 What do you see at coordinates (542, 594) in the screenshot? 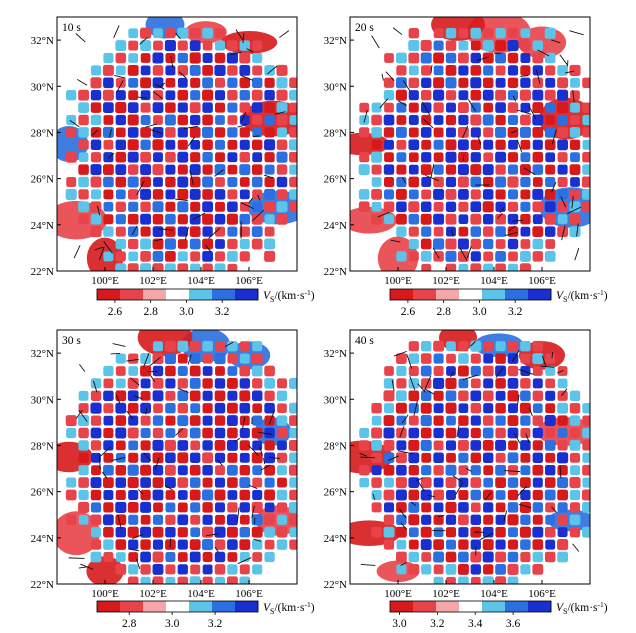
I see `x-tick-label: 106°E` at bounding box center [542, 594].